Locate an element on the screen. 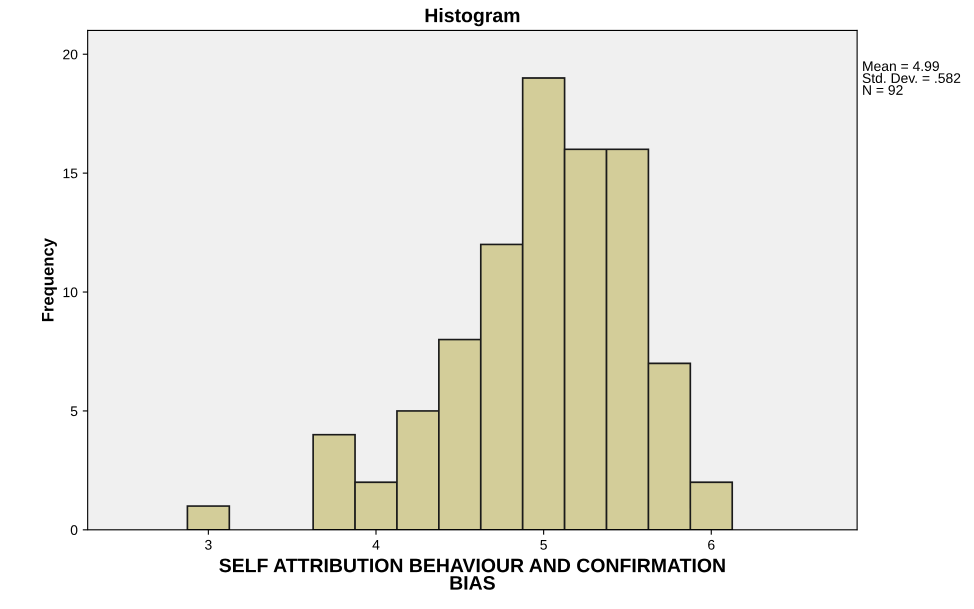  y-tick-label: 0 is located at coordinates (74, 530).